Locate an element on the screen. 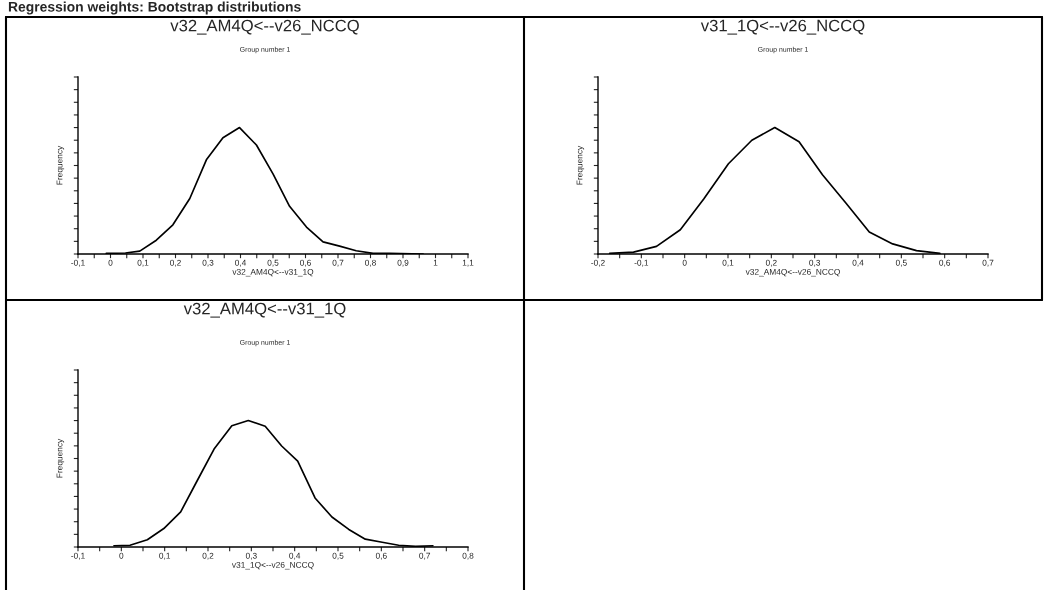  text: Regression weights: Bootstrap distributions is located at coordinates (154, 8).